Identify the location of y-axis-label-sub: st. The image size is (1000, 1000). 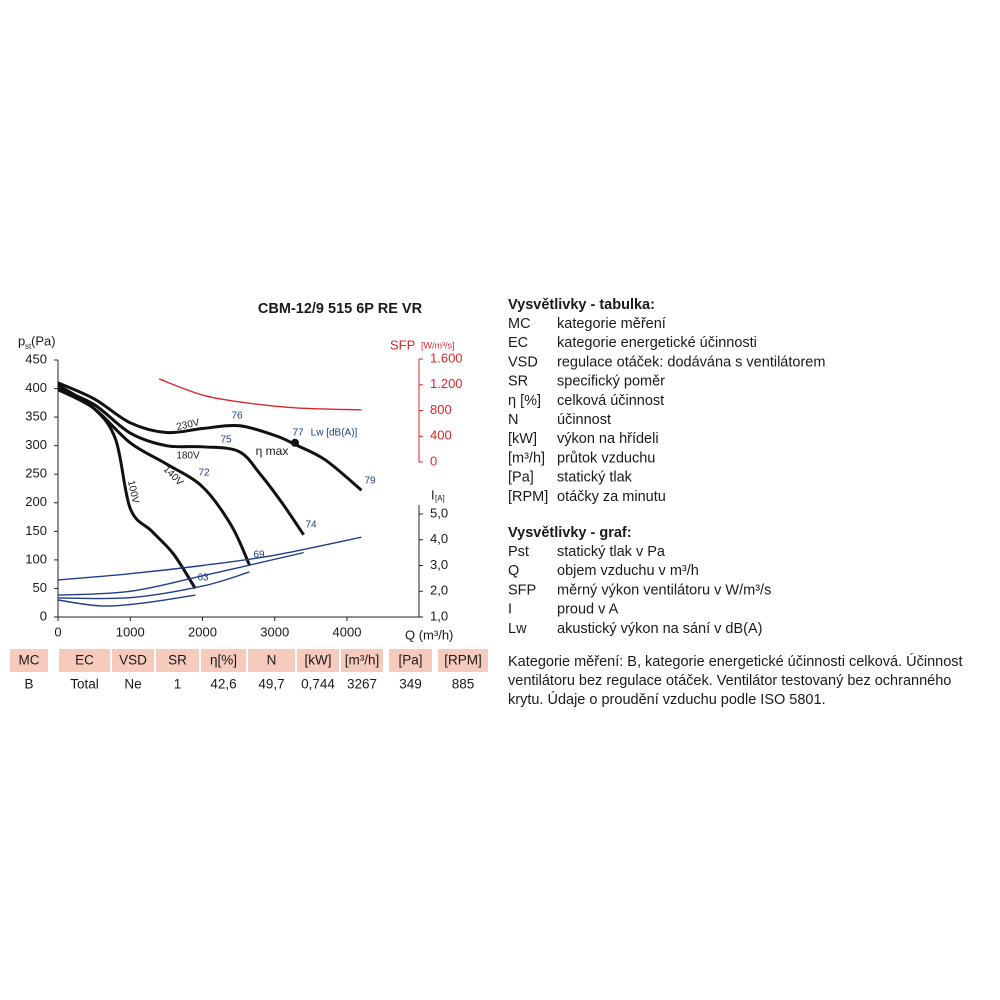
(28, 346).